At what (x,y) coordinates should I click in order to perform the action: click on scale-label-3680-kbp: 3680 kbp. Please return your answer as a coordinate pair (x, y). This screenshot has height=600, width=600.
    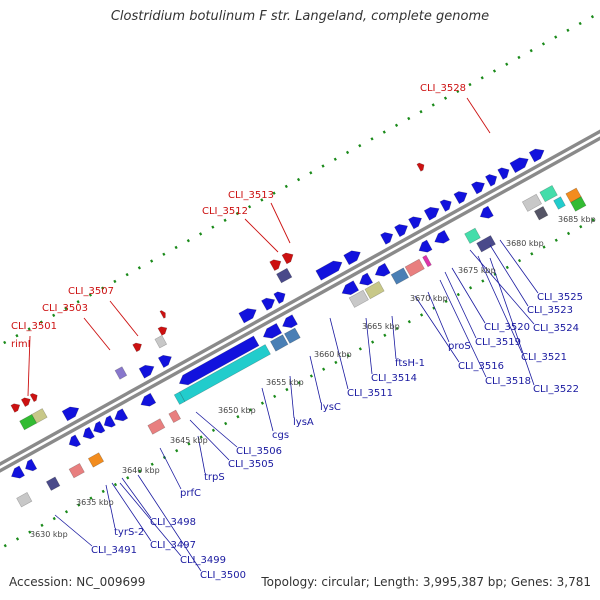
    Looking at the image, I should click on (525, 243).